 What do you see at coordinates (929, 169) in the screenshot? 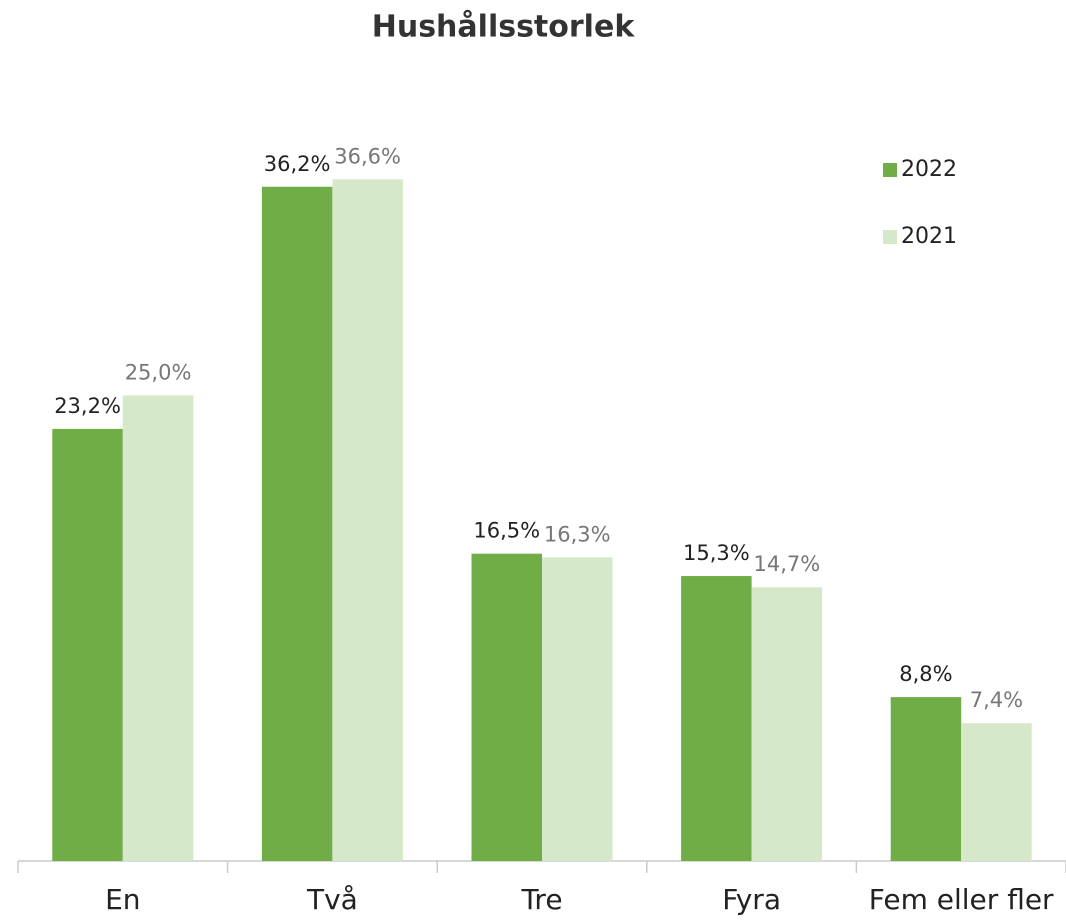
I see `legend-label: 2022` at bounding box center [929, 169].